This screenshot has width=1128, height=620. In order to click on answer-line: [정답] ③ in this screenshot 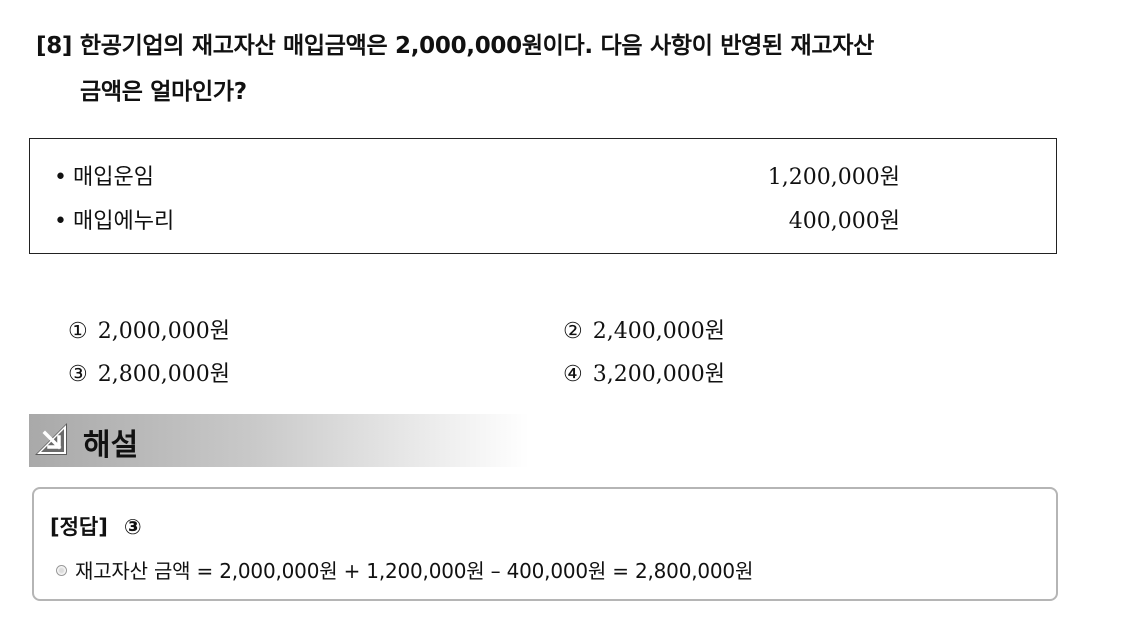, I will do `click(96, 526)`.